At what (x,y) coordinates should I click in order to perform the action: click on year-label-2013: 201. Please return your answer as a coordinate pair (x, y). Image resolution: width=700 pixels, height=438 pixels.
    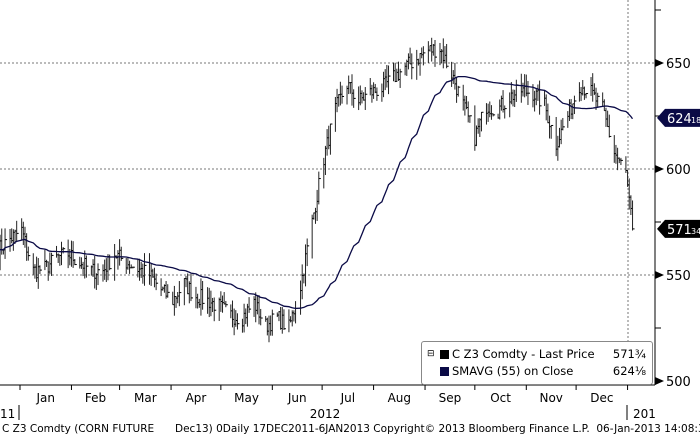
    Looking at the image, I should click on (644, 413).